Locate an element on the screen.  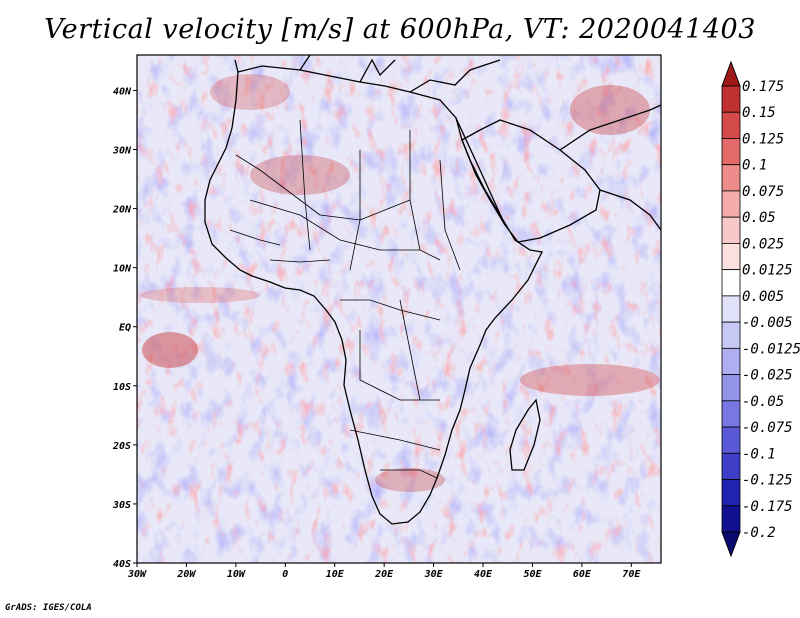
x-tick-label: 40E is located at coordinates (483, 574).